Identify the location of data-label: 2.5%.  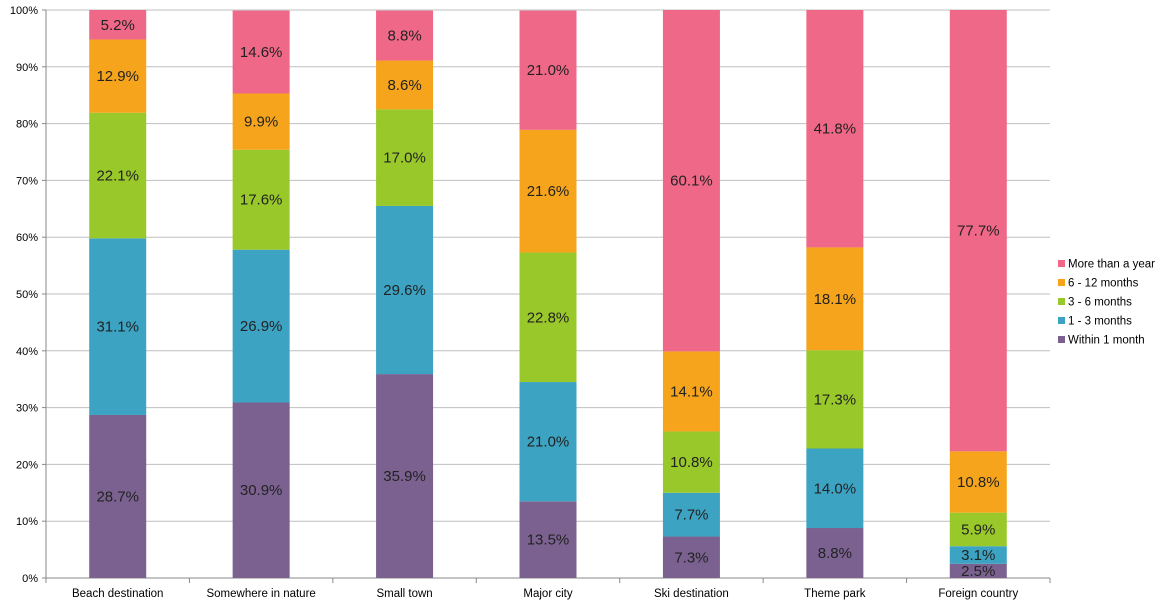
(978, 571).